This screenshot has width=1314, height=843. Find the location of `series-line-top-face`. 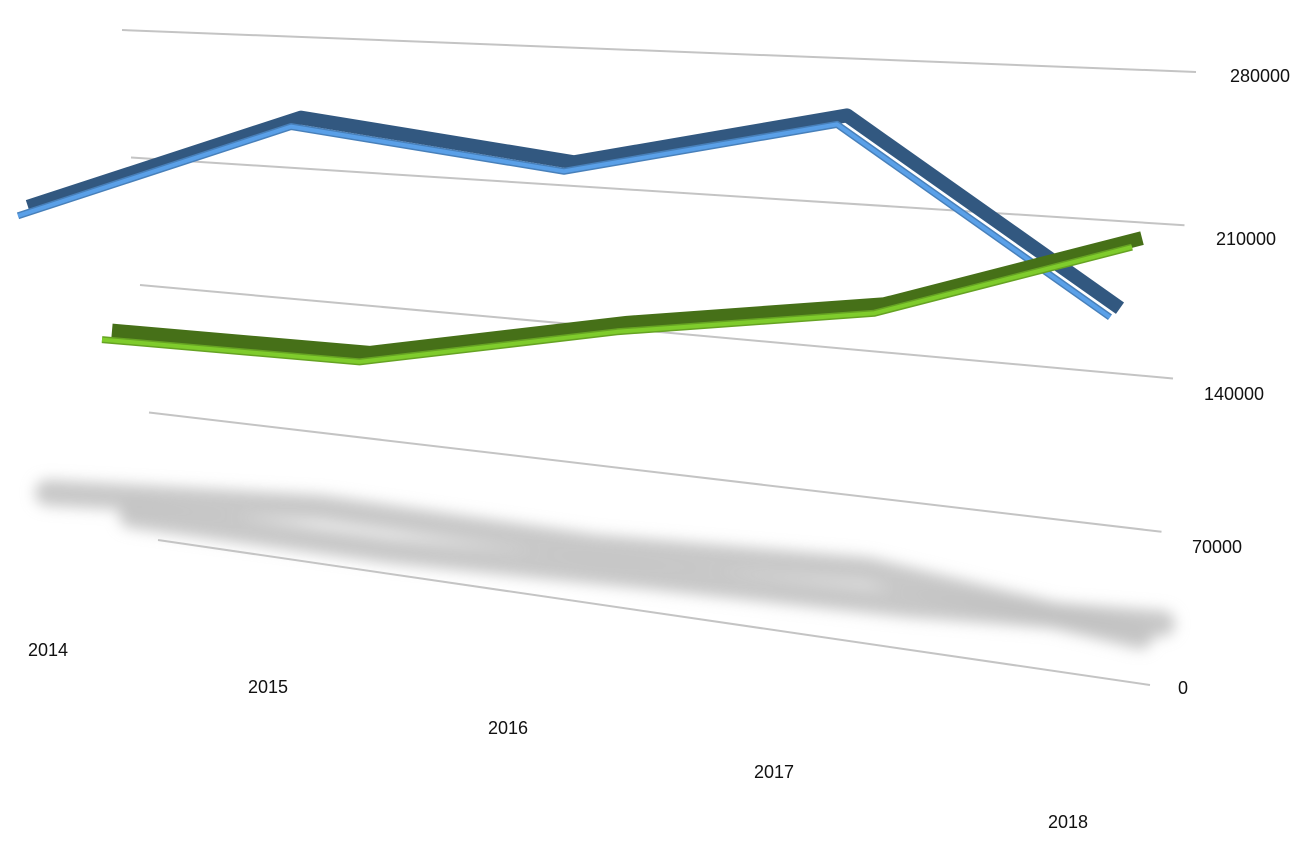

series-line-top-face is located at coordinates (627, 295).